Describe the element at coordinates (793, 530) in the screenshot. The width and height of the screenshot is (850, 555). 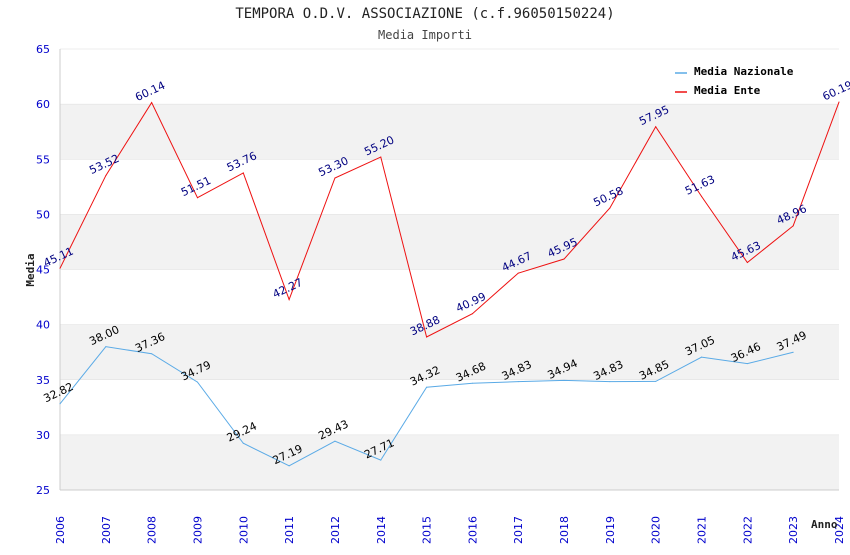
I see `x-tick-label: 2023` at that location.